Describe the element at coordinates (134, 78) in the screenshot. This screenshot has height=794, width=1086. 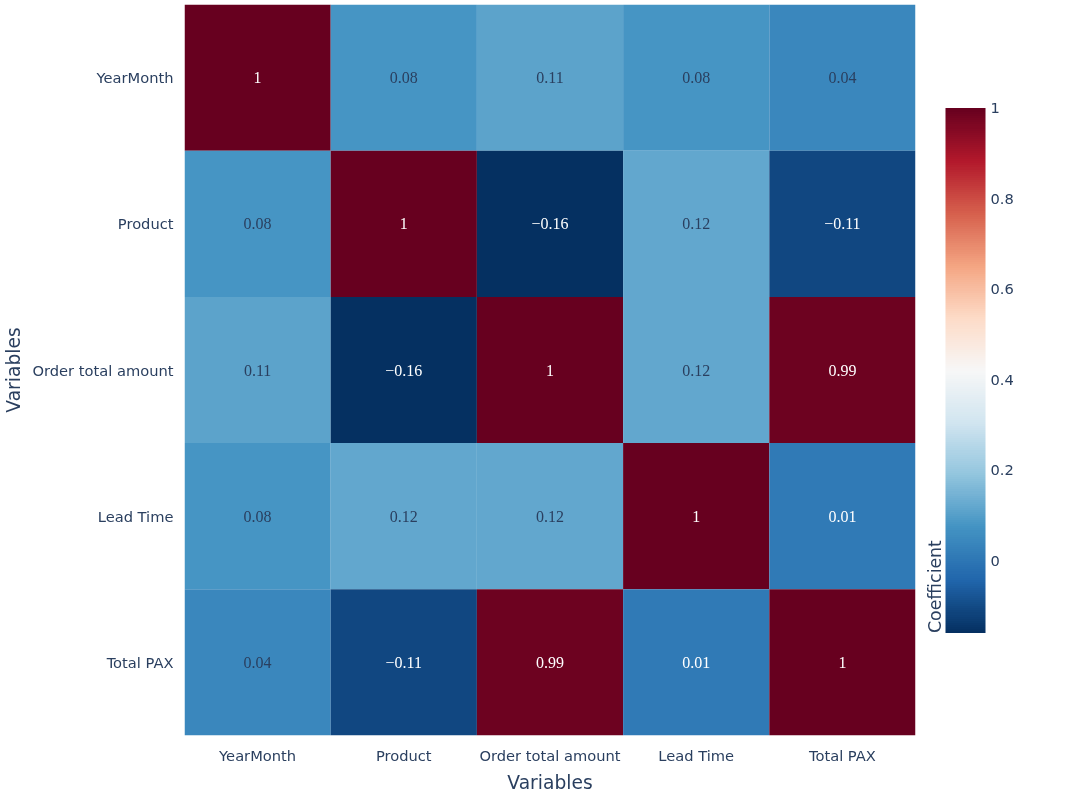
I see `y-tick-label: YearMonth` at that location.